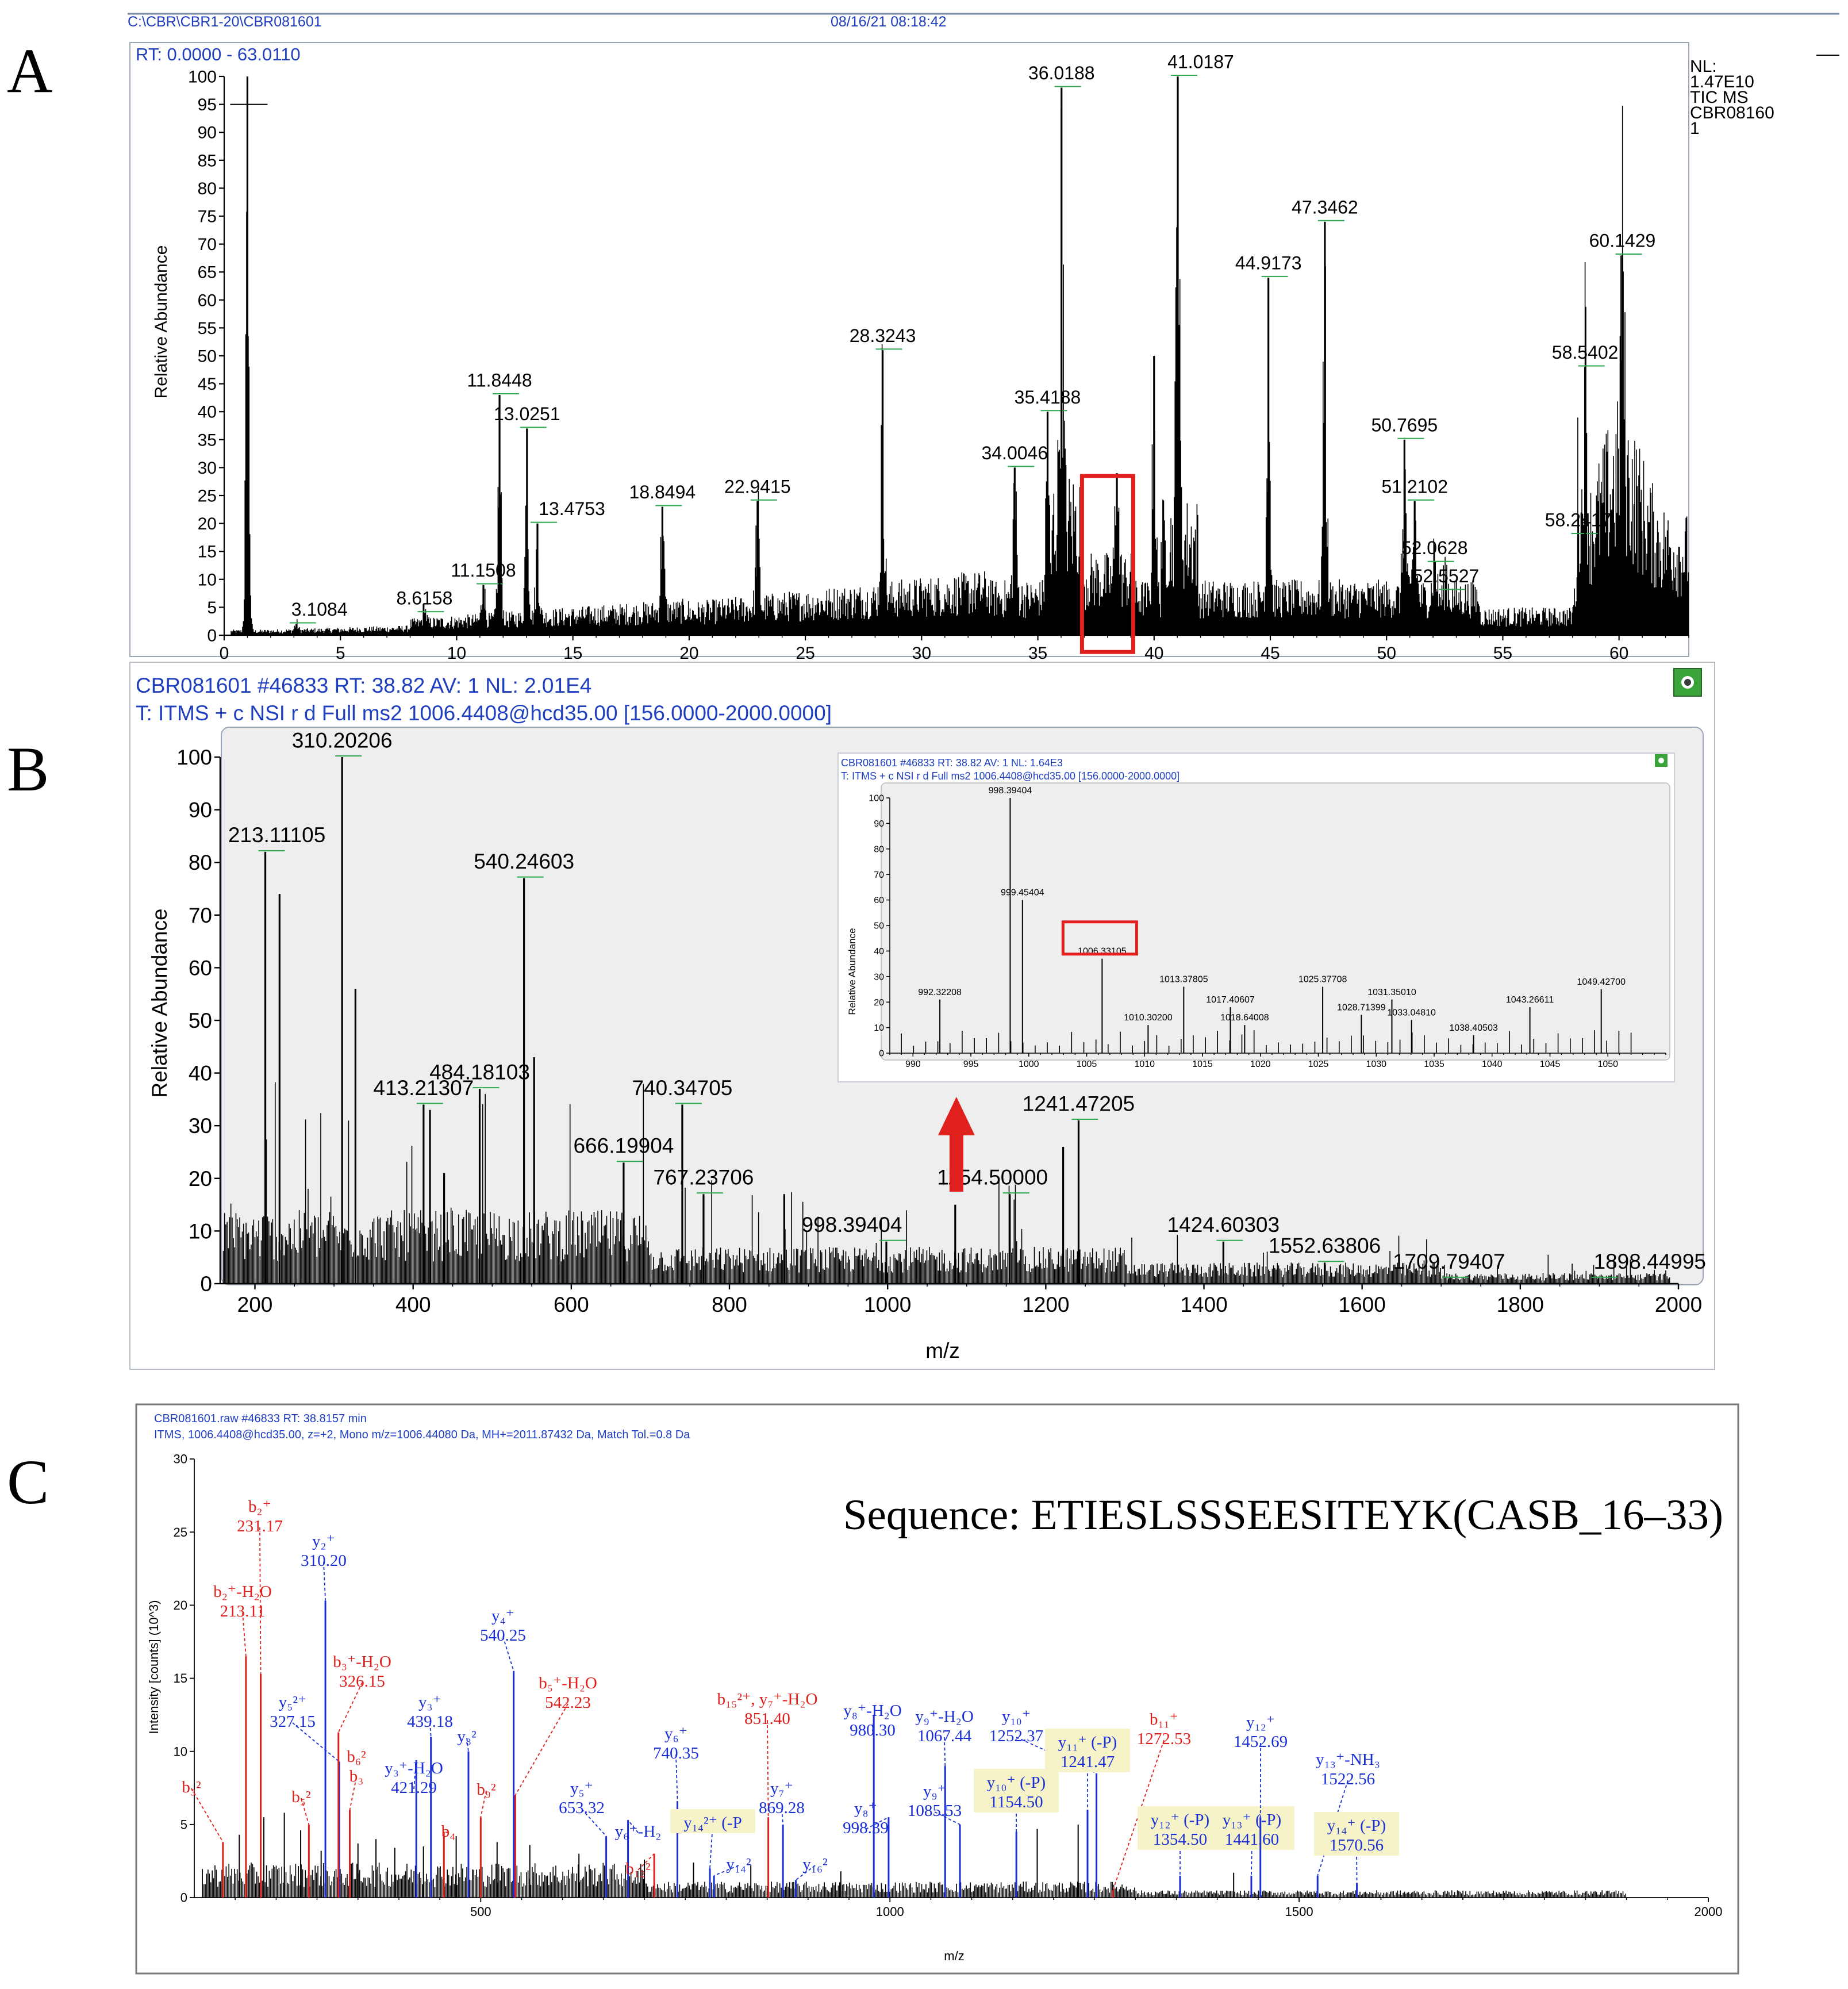 The image size is (1848, 1989). What do you see at coordinates (28, 769) in the screenshot?
I see `panel-label-b: B` at bounding box center [28, 769].